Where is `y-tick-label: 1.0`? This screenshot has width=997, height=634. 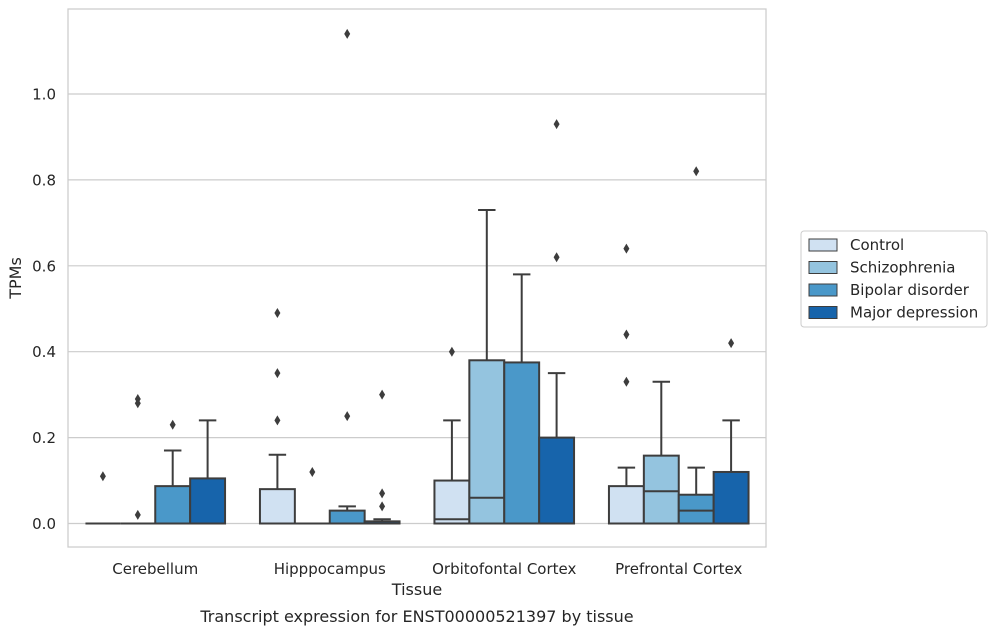
y-tick-label: 1.0 is located at coordinates (44, 95).